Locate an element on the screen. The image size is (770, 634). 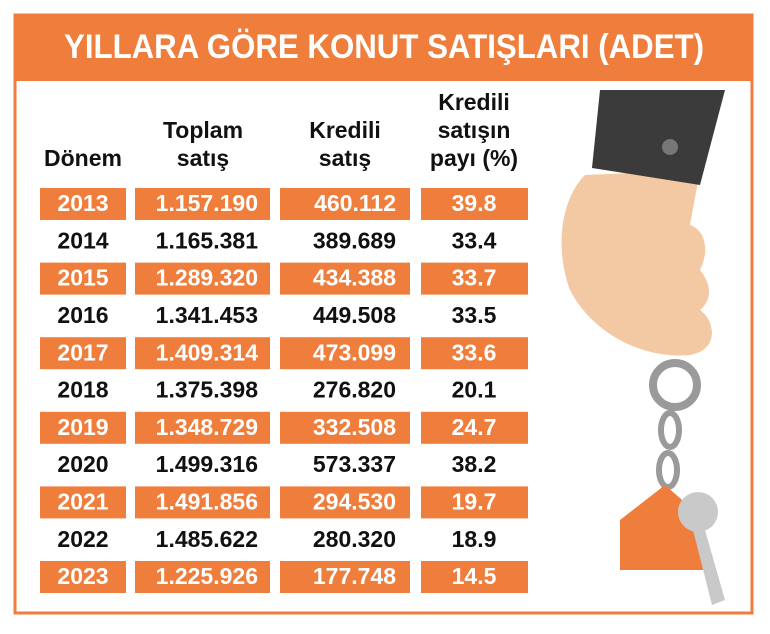
cell: 1.348.729 is located at coordinates (207, 427).